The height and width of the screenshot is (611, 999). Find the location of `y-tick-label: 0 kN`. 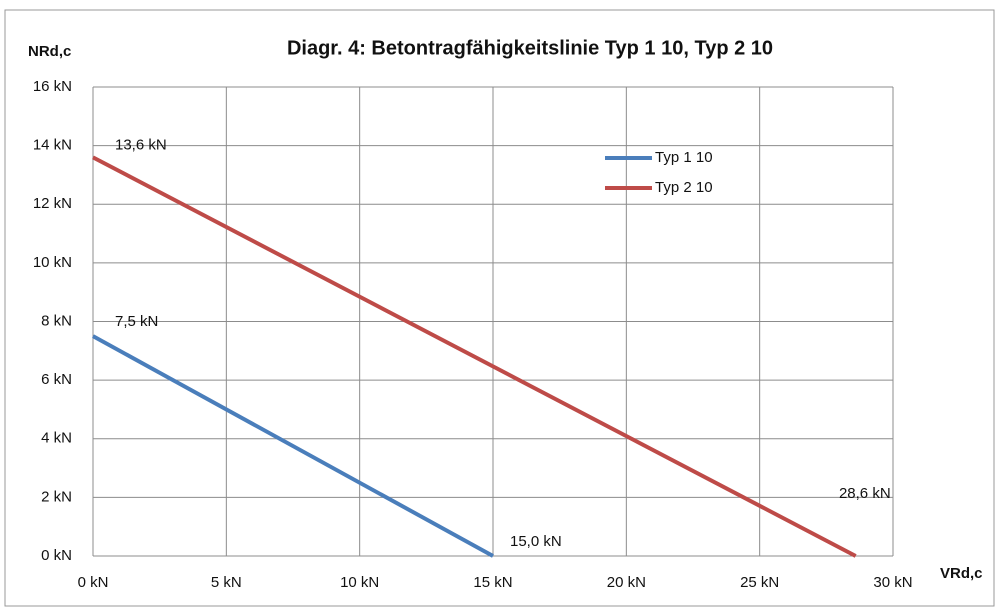

y-tick-label: 0 kN is located at coordinates (56, 555).